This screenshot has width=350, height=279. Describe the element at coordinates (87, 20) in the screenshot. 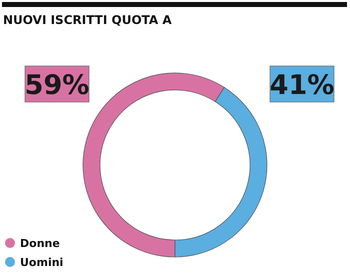

I see `chart-title: NUOVI ISCRITTI QUOTA A` at that location.